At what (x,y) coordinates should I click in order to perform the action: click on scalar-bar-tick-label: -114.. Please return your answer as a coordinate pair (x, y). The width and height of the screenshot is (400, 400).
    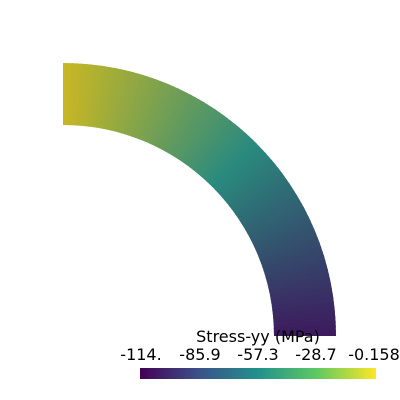
    Looking at the image, I should click on (141, 354).